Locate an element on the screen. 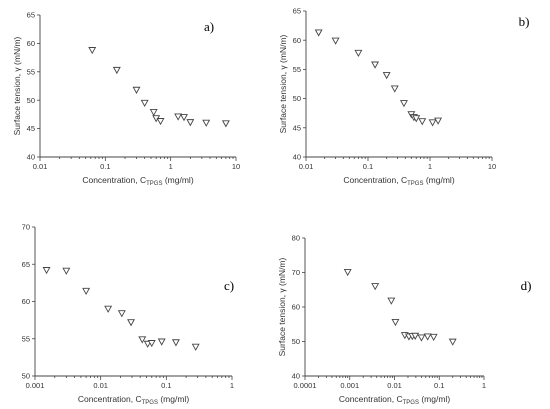 This screenshot has width=550, height=409. panel-label: c) is located at coordinates (229, 285).